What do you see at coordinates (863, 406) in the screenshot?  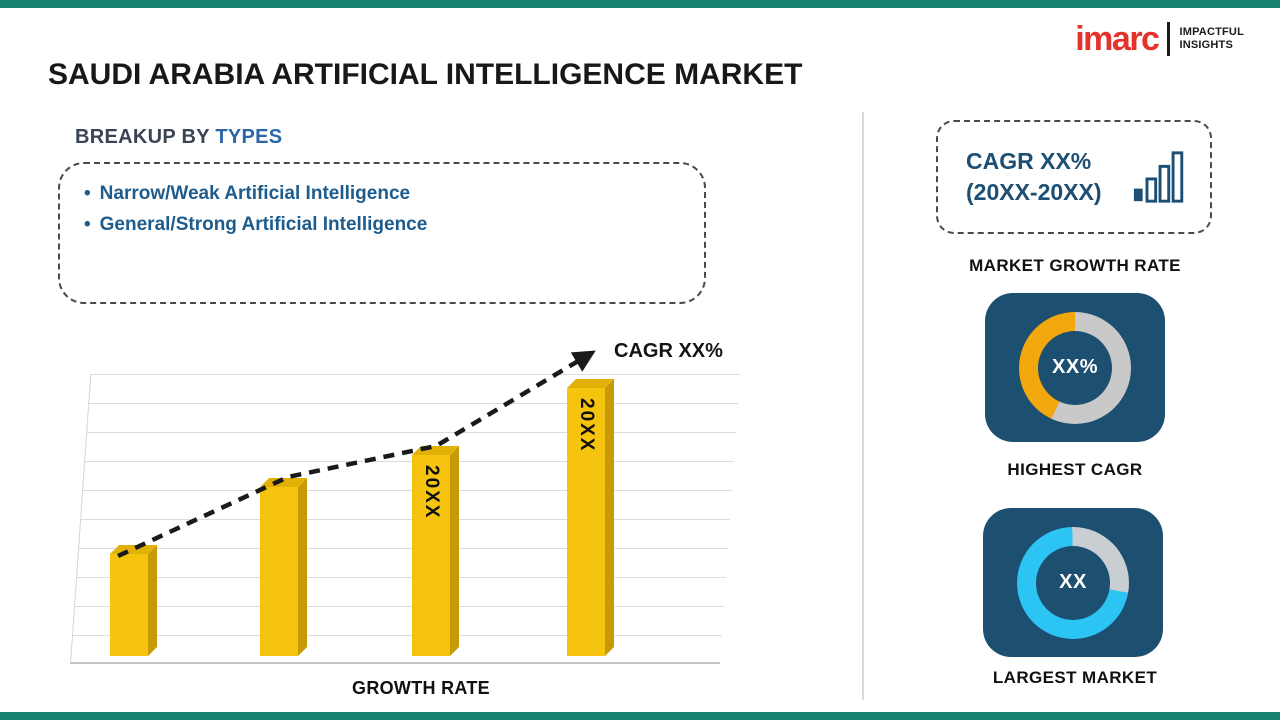 I see `section-divider` at bounding box center [863, 406].